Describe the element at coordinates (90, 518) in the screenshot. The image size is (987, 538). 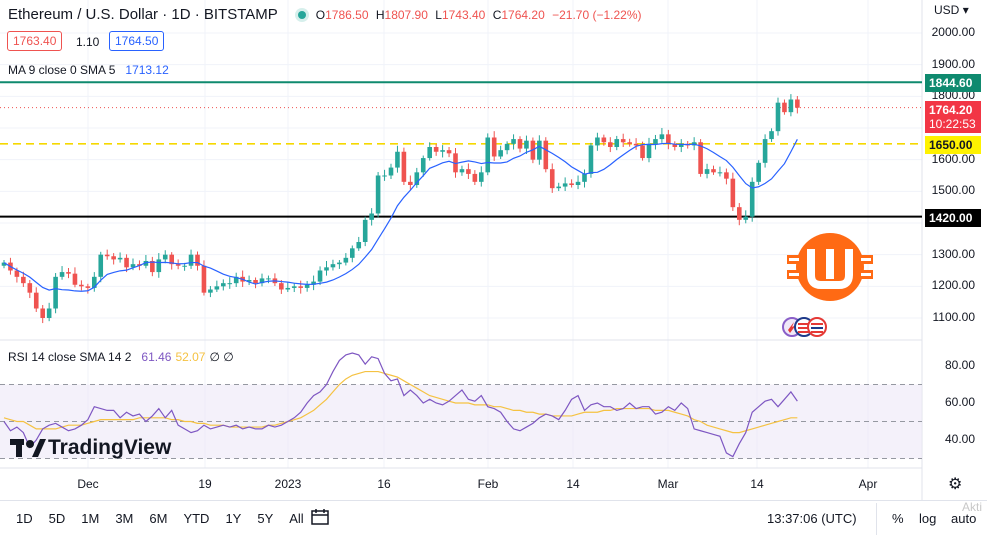
I see `range-button-1m: 1M` at that location.